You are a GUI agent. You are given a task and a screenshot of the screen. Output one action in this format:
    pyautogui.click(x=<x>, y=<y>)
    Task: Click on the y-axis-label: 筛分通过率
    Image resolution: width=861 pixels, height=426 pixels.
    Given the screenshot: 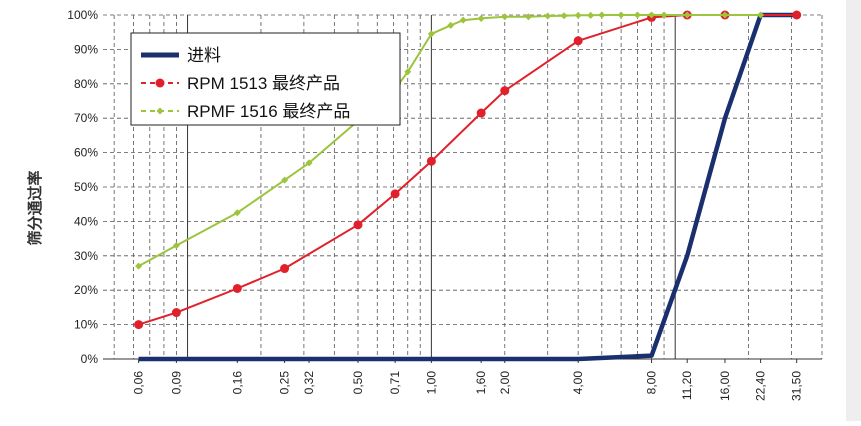 What is the action you would take?
    pyautogui.click(x=35, y=207)
    